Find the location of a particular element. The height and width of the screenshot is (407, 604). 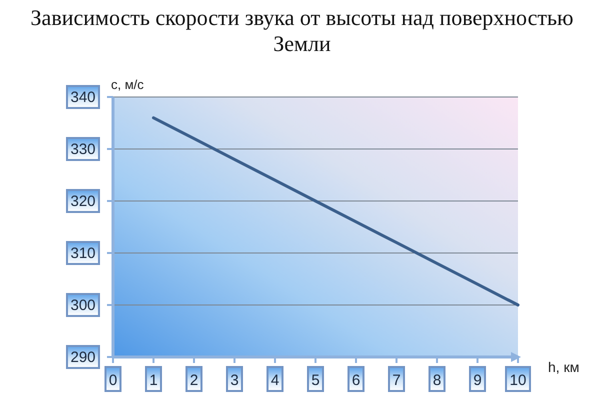

y-tick-label: 320 is located at coordinates (83, 201).